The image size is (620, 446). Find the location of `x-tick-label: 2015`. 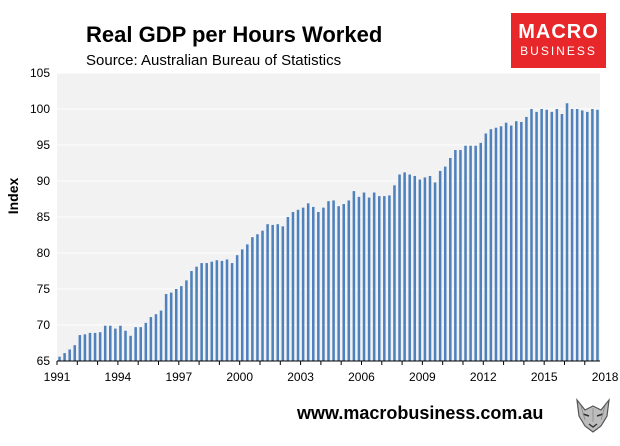

x-tick-label: 2015 is located at coordinates (544, 377).